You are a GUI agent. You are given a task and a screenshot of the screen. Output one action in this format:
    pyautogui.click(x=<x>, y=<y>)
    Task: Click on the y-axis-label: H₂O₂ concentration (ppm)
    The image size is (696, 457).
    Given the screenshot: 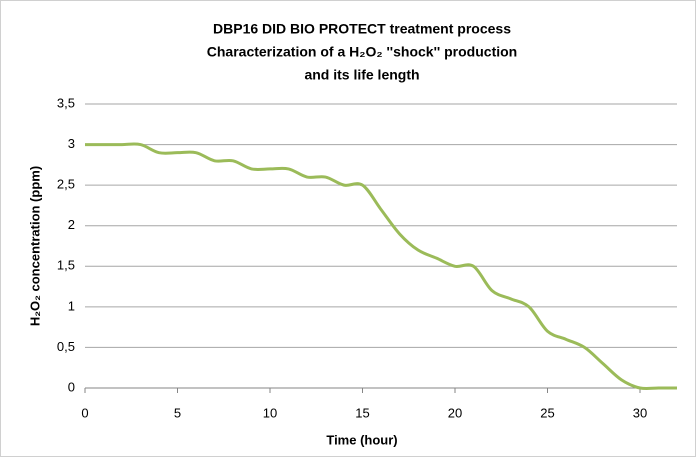 What is the action you would take?
    pyautogui.click(x=34, y=246)
    